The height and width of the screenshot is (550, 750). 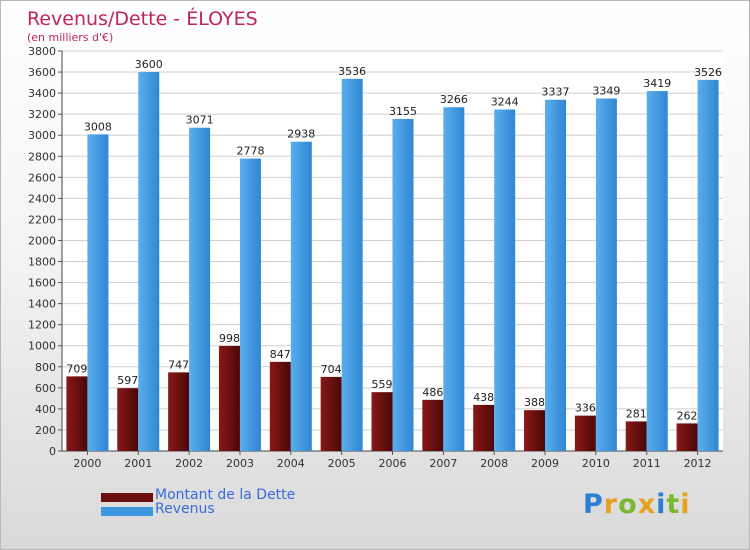 I want to click on data-label: 3155, so click(x=403, y=111).